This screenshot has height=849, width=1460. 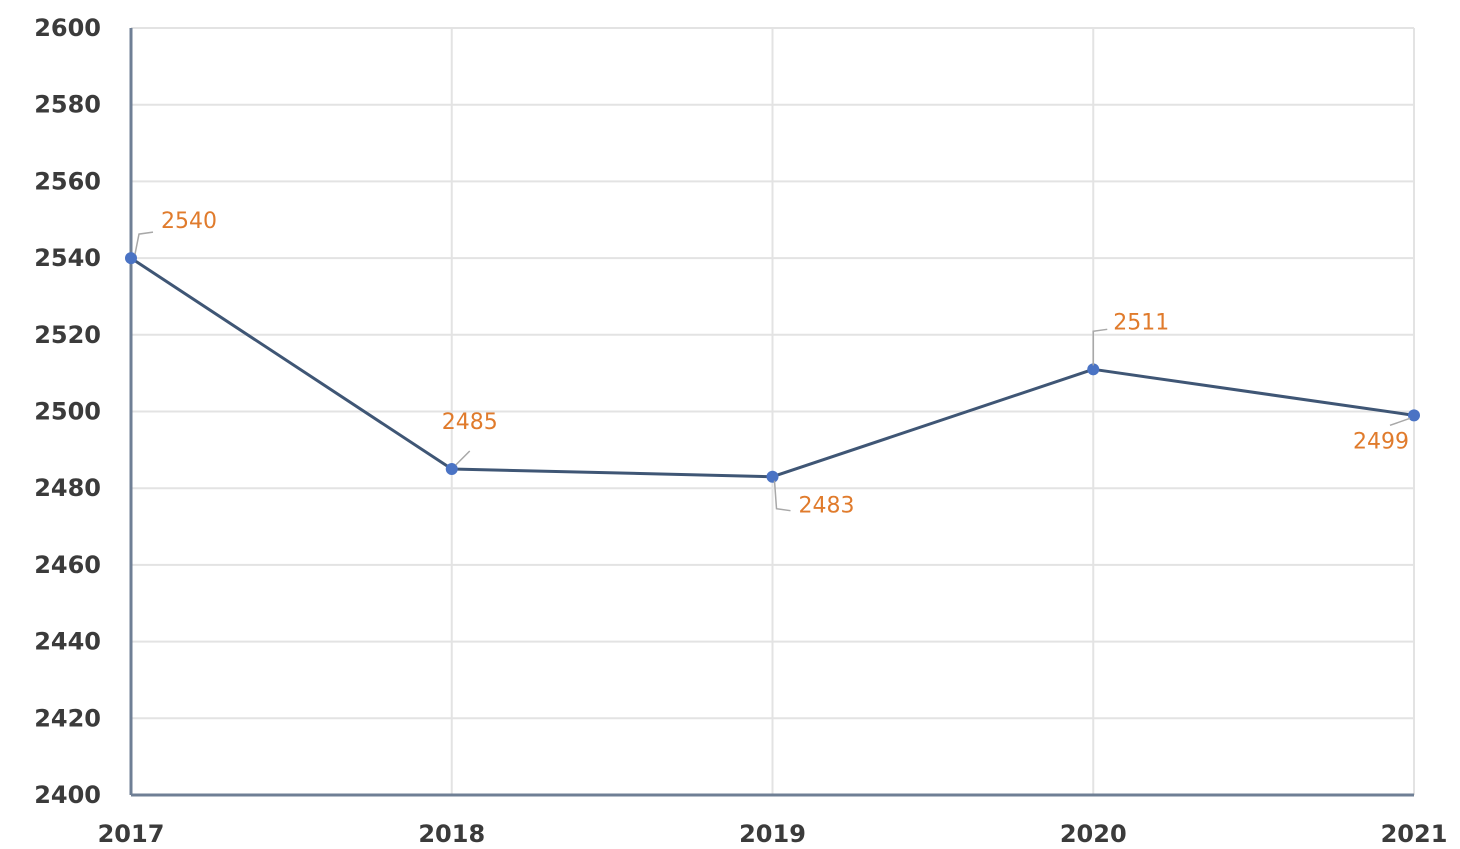 I want to click on y-tick-label-2420: 2420, so click(x=67, y=718).